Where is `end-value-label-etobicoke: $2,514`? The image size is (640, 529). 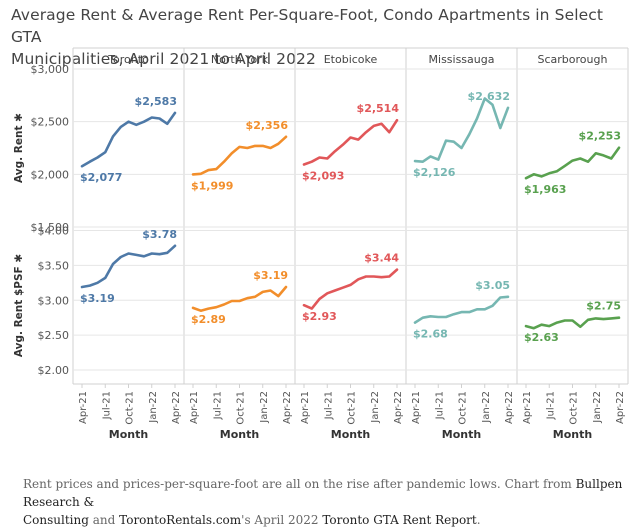 end-value-label-etobicoke: $2,514 is located at coordinates (378, 108).